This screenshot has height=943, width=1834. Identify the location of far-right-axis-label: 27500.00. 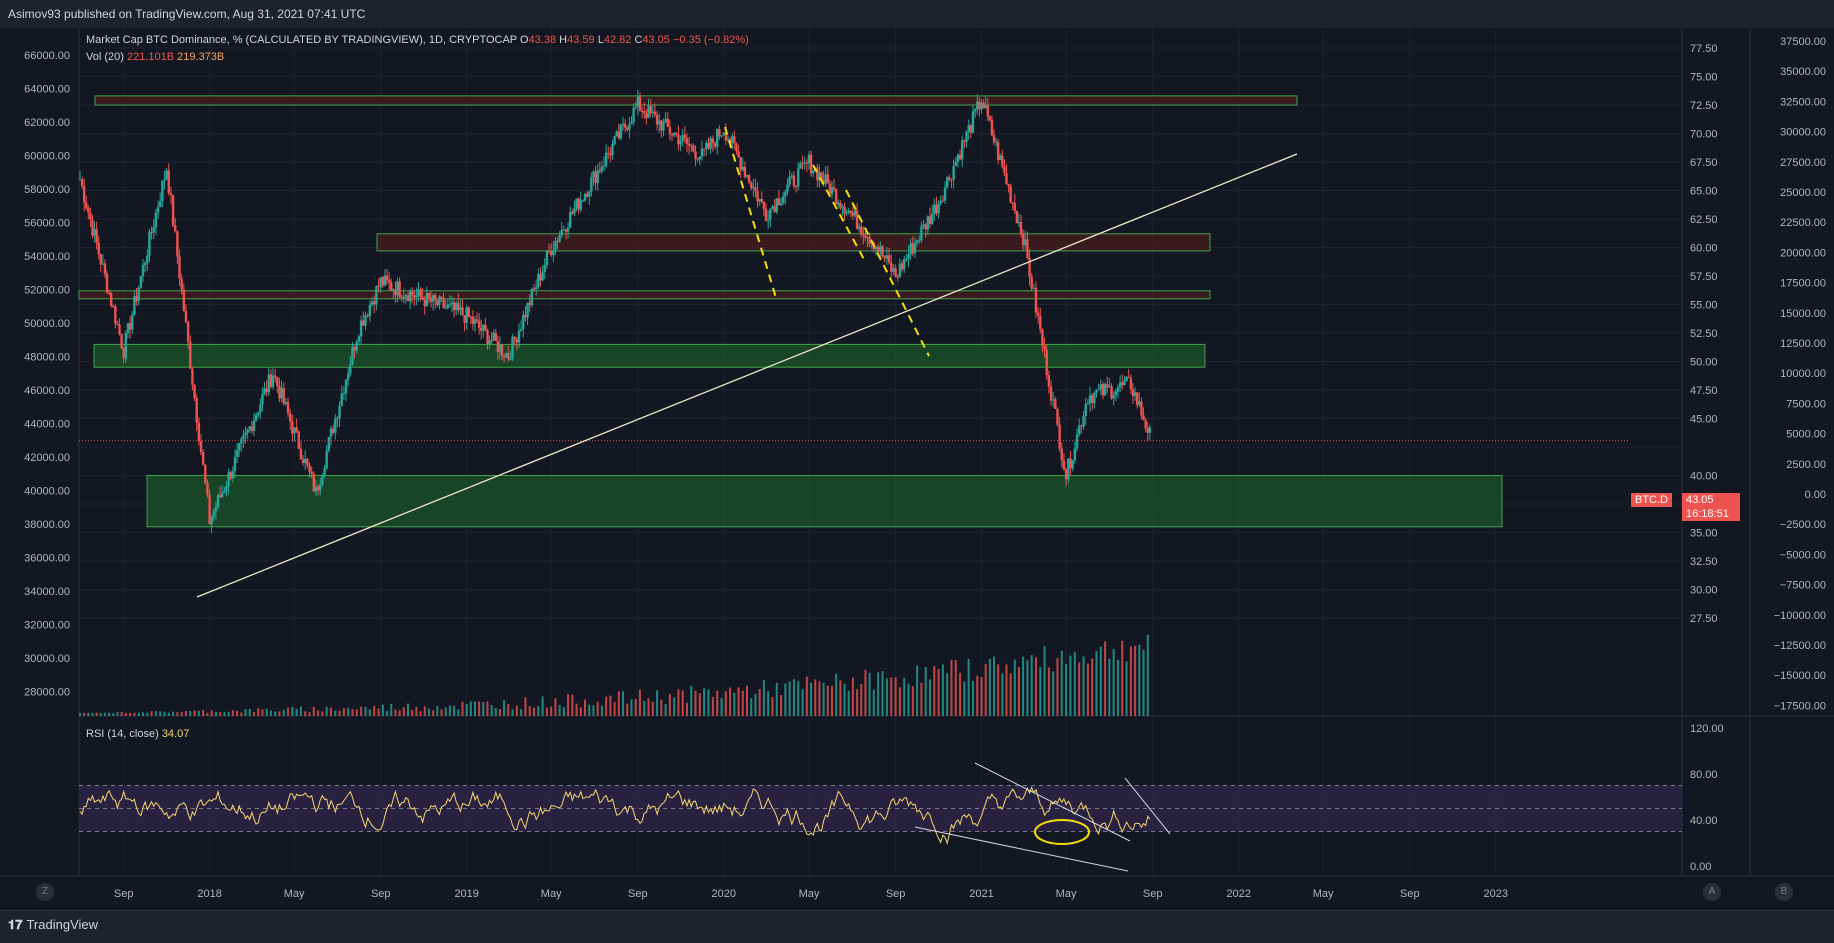
(1803, 163).